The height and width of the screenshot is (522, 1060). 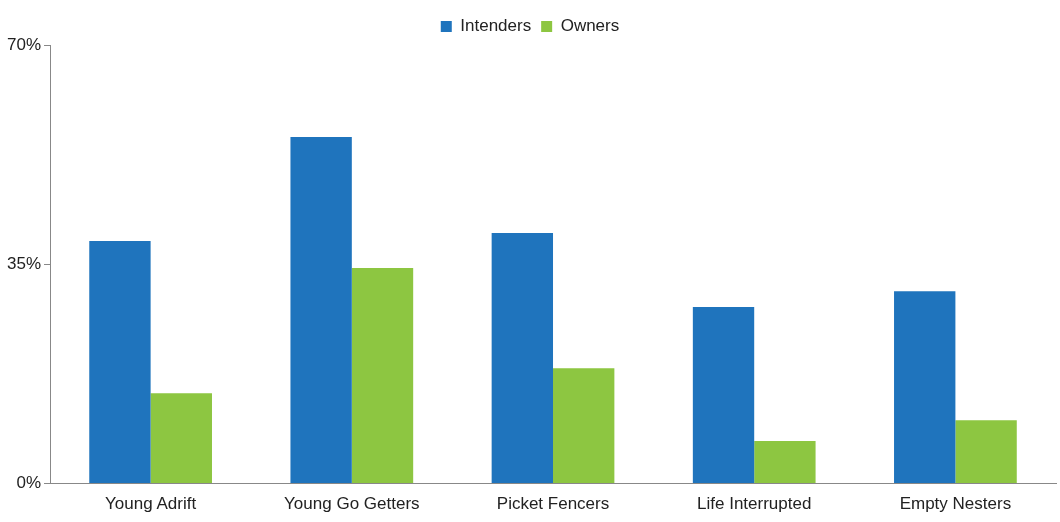 What do you see at coordinates (754, 504) in the screenshot?
I see `x-tick-label: Life Interrupted` at bounding box center [754, 504].